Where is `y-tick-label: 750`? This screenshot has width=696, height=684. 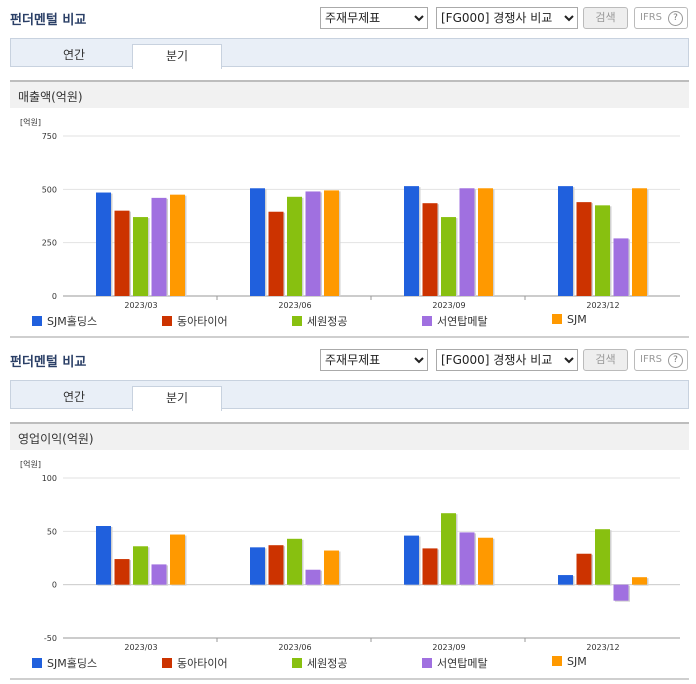
y-tick-label: 750 is located at coordinates (49, 136).